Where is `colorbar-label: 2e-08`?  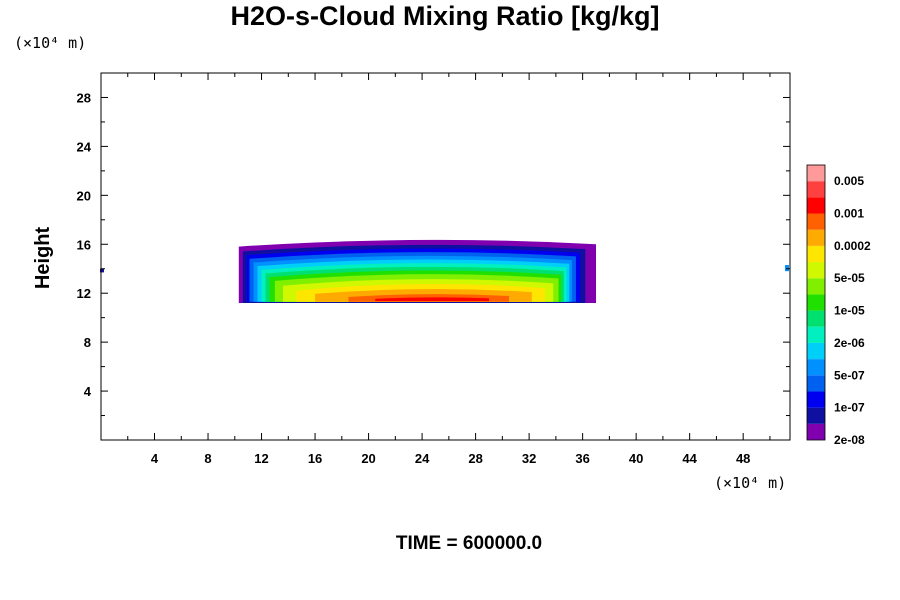
colorbar-label: 2e-08 is located at coordinates (849, 440).